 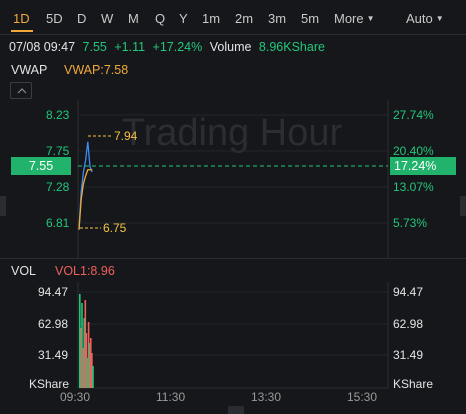 I want to click on vol-right-axis-label: 31.49, so click(x=408, y=355).